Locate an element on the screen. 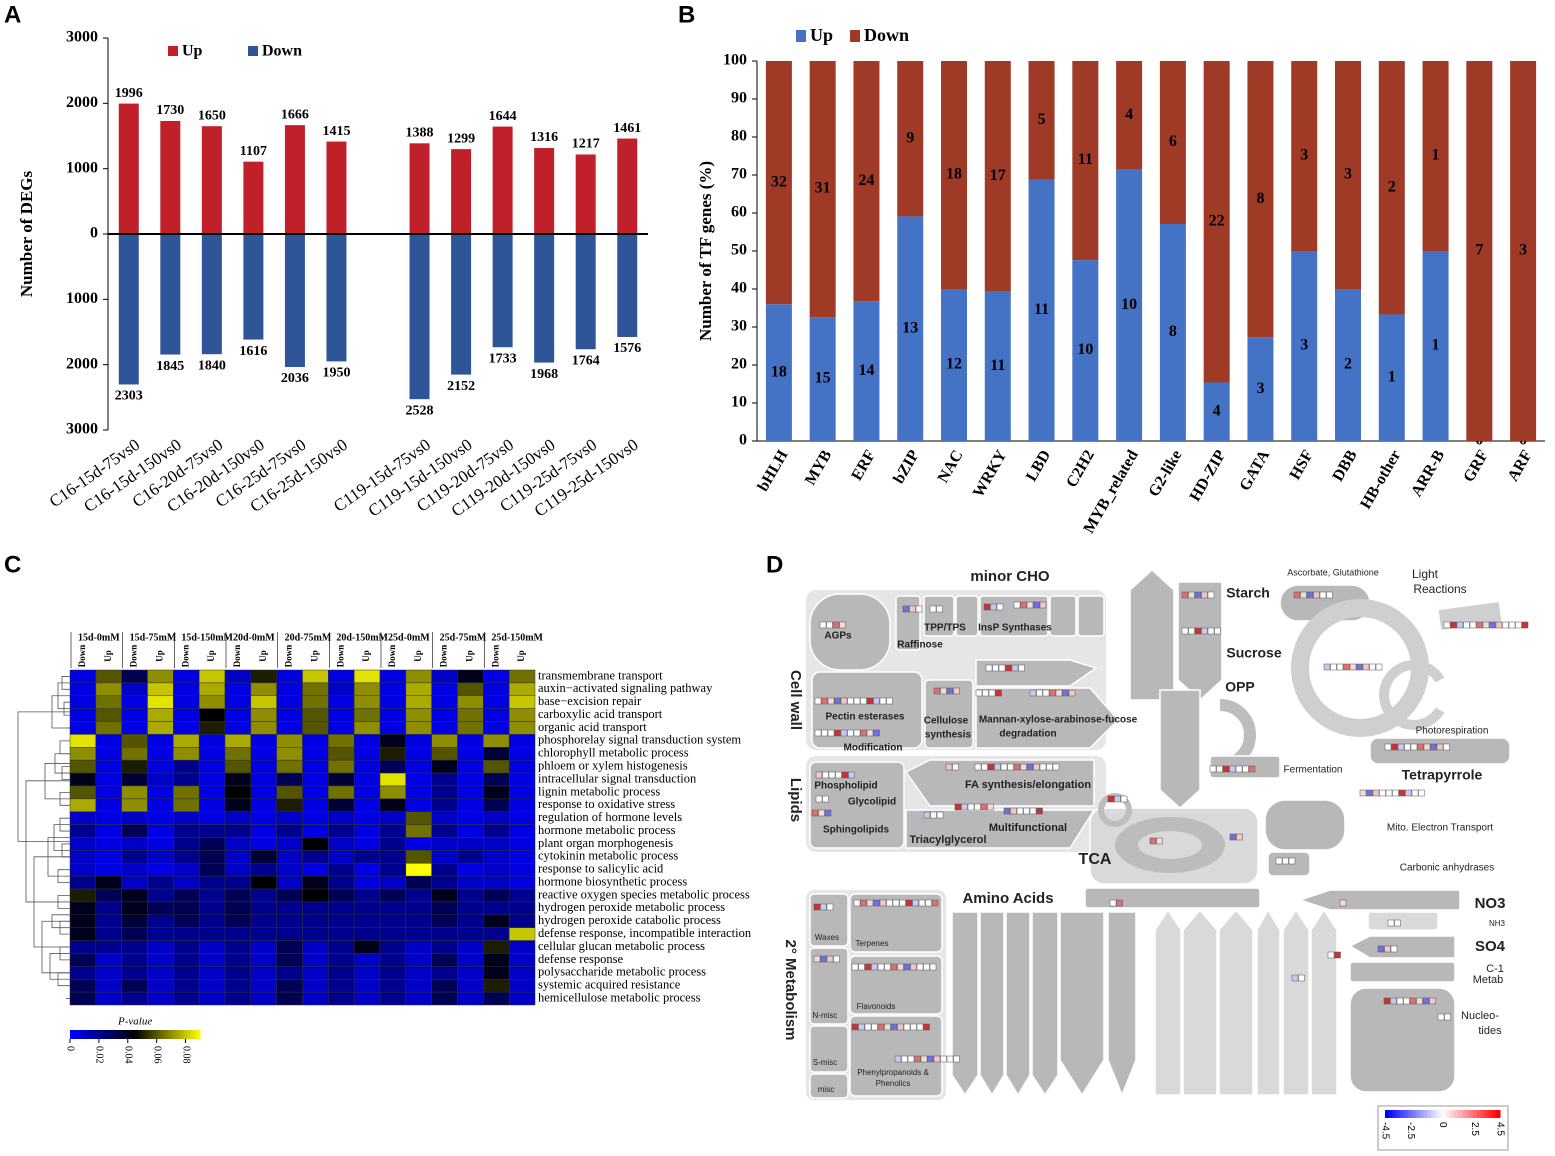 This screenshot has height=1156, width=1555. data-label: 1968 is located at coordinates (544, 374).